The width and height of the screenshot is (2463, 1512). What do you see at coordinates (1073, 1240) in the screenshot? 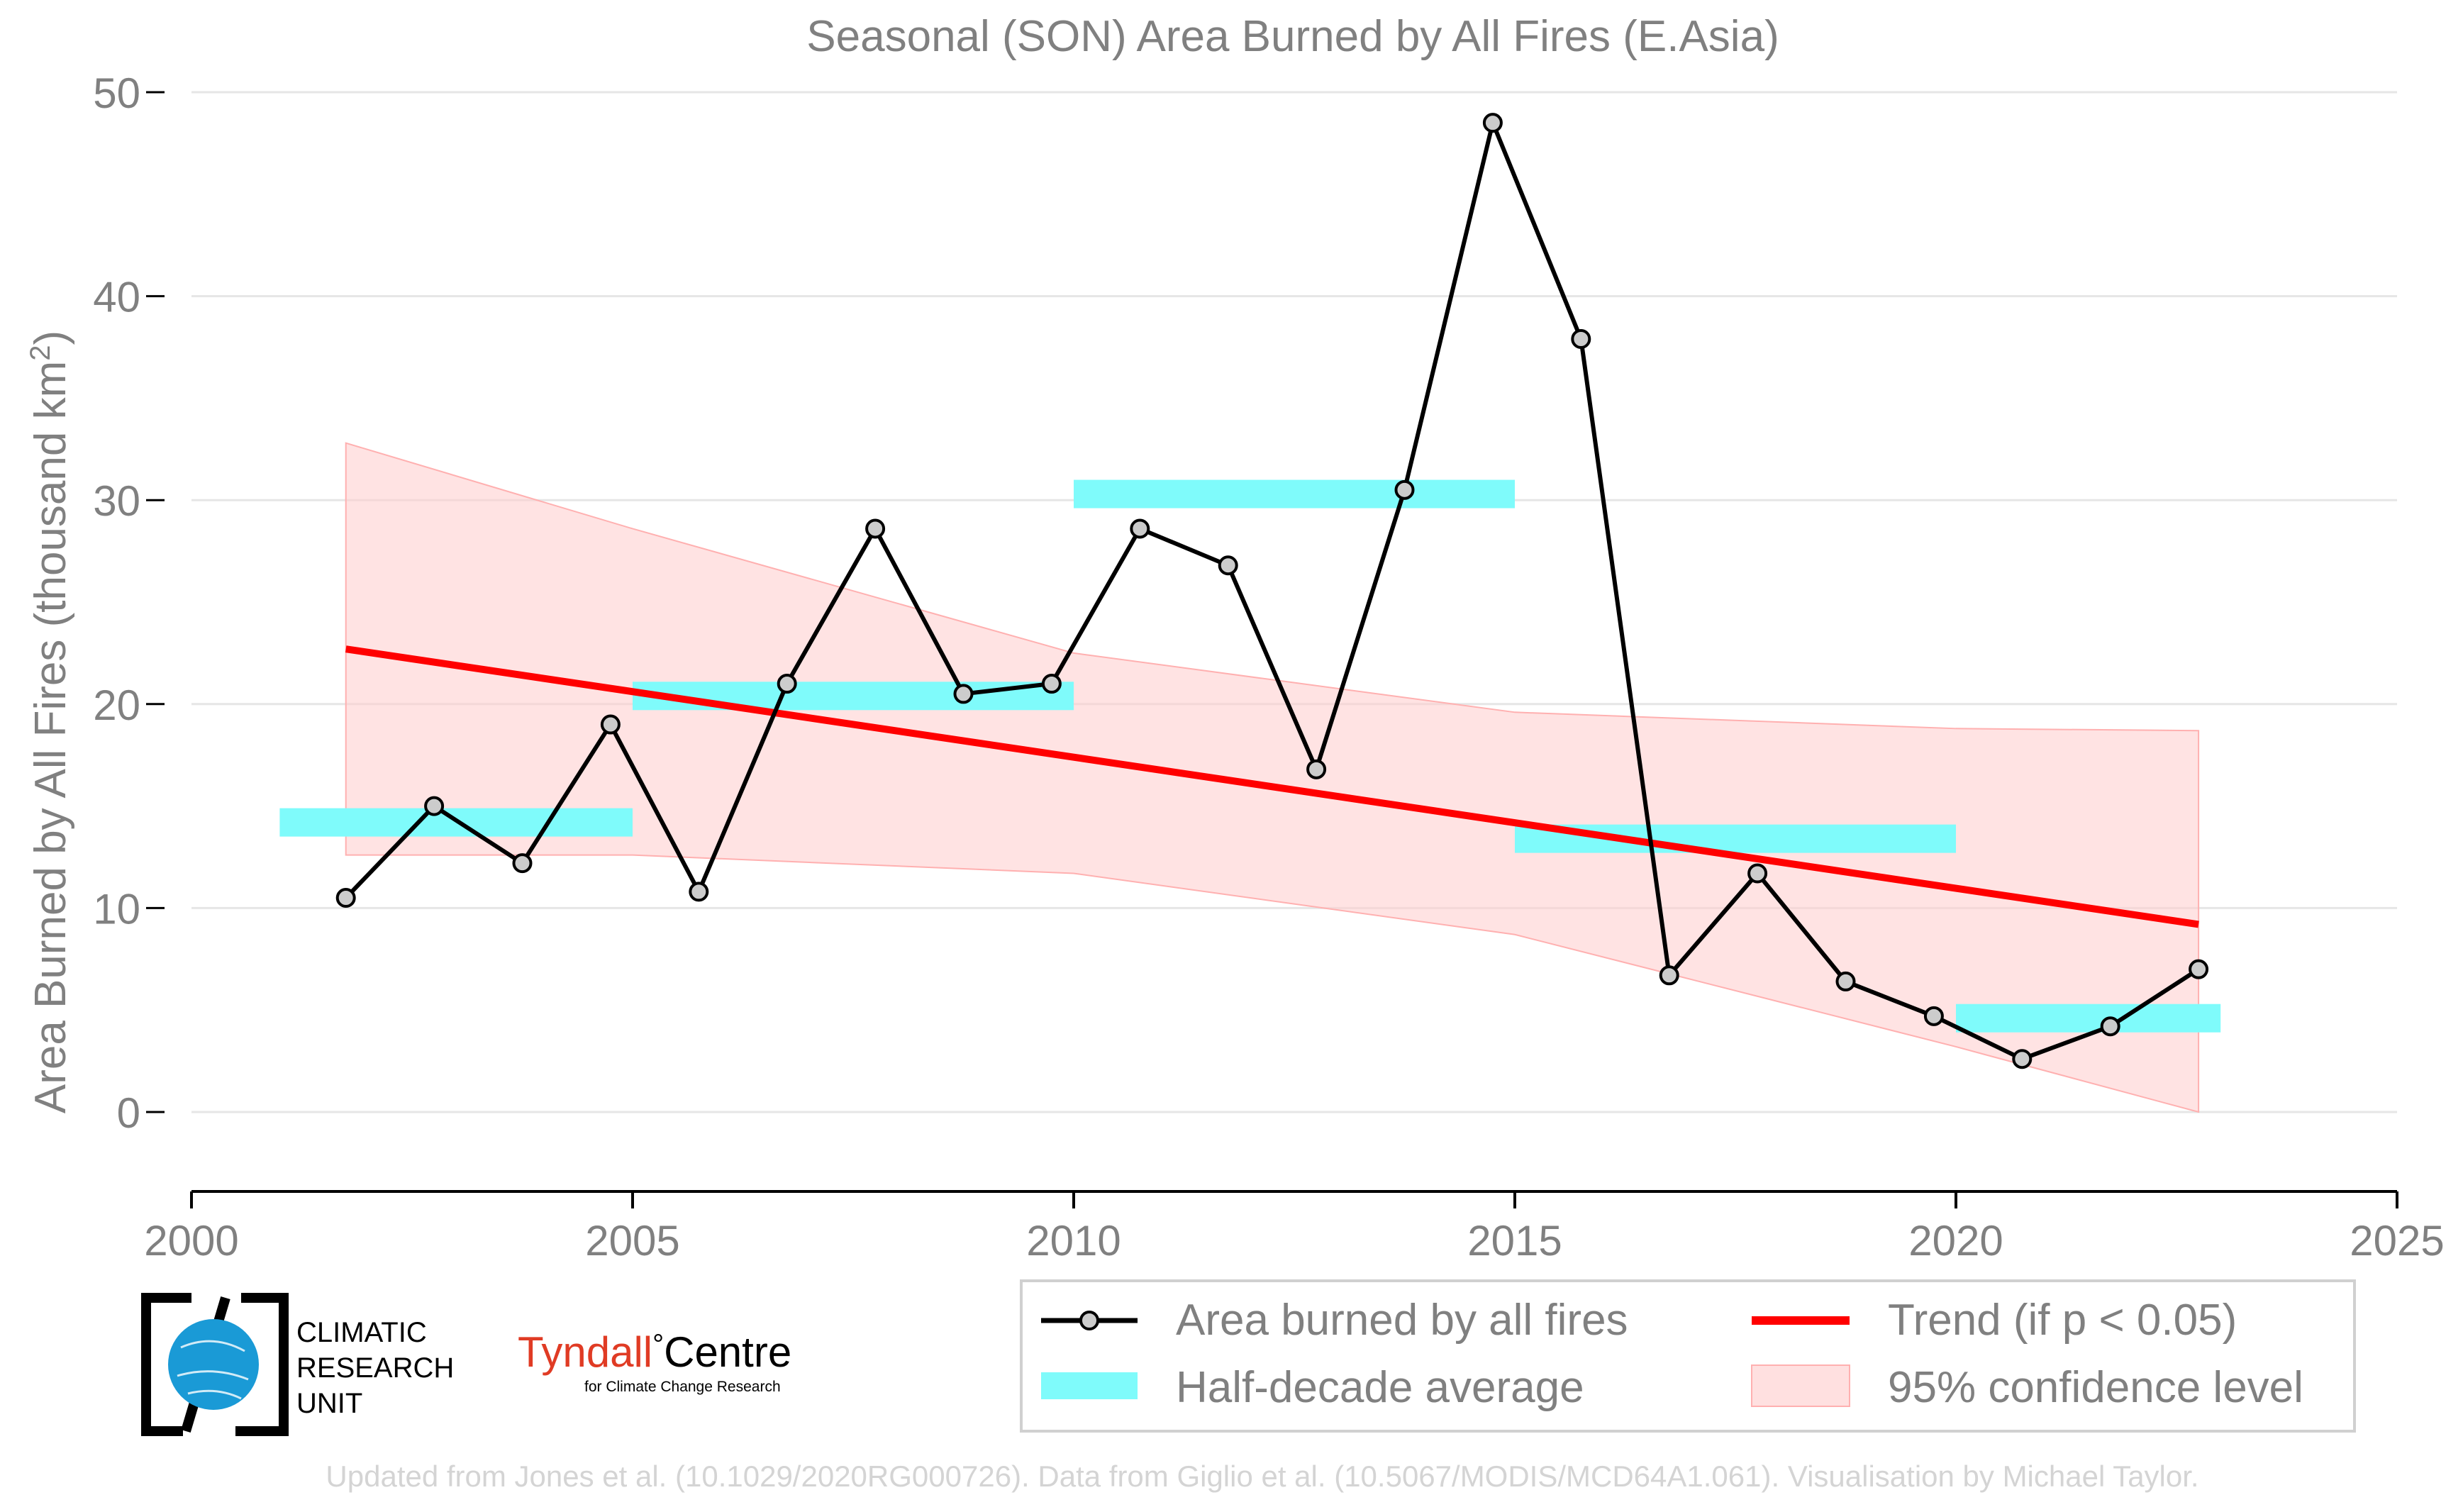
I see `x-tick-label: 2010` at bounding box center [1073, 1240].